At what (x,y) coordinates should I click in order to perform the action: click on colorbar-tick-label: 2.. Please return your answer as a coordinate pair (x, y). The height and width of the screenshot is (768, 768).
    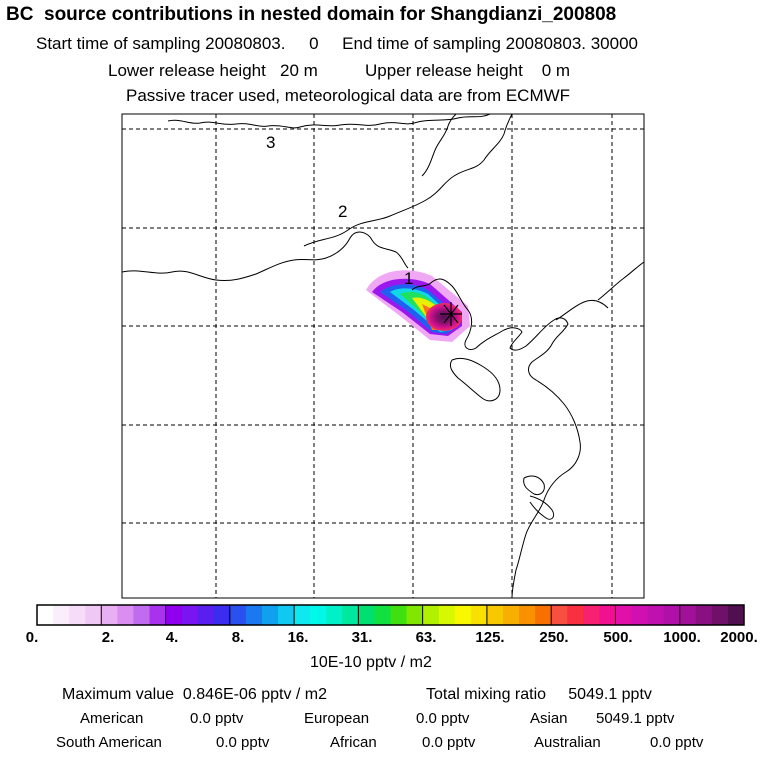
    Looking at the image, I should click on (108, 637).